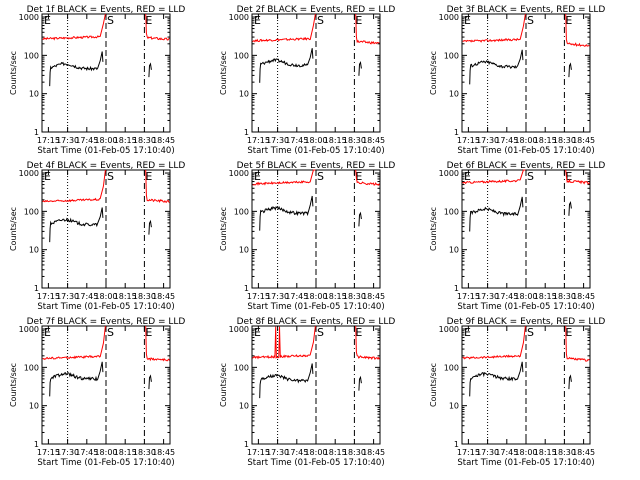 The image size is (640, 480). Describe the element at coordinates (526, 166) in the screenshot. I see `panel-title: Det 6f BLACK = Events, RED = LLD` at that location.